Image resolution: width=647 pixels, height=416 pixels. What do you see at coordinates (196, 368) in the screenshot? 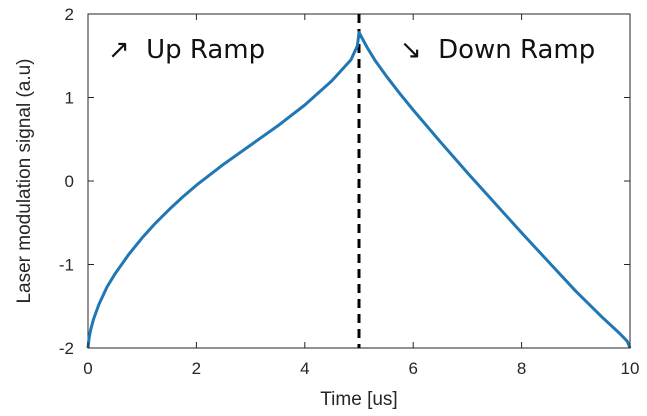
I see `x-tick-label: 2` at bounding box center [196, 368].